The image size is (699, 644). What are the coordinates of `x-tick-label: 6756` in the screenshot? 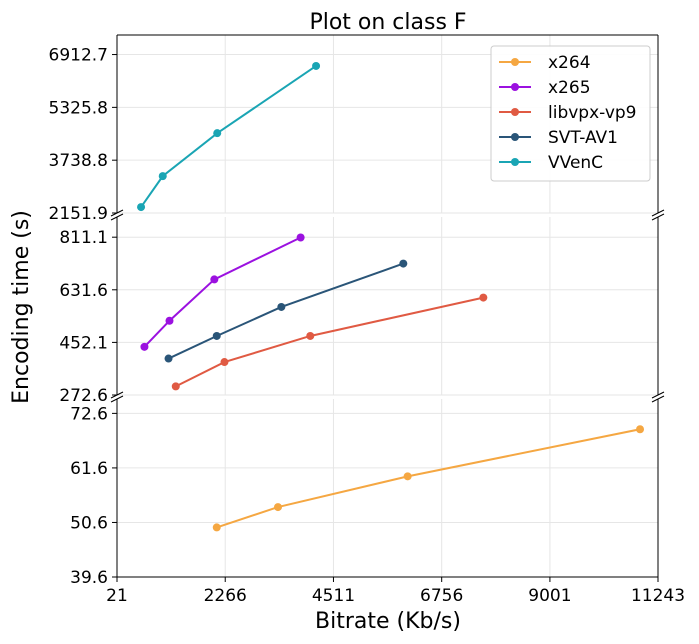 It's located at (441, 596).